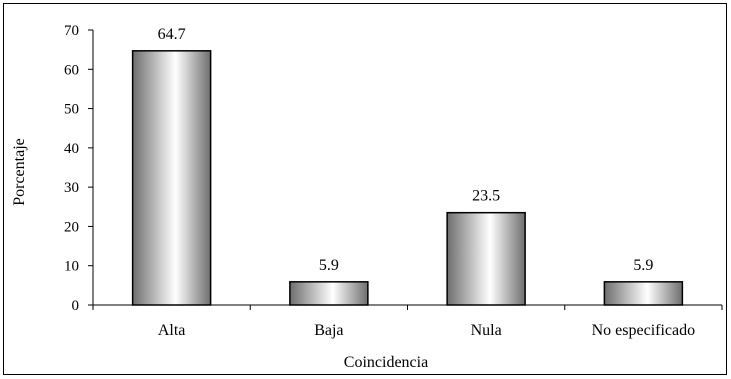 This screenshot has width=731, height=379. Describe the element at coordinates (71, 149) in the screenshot. I see `y-tick-label: 40` at that location.